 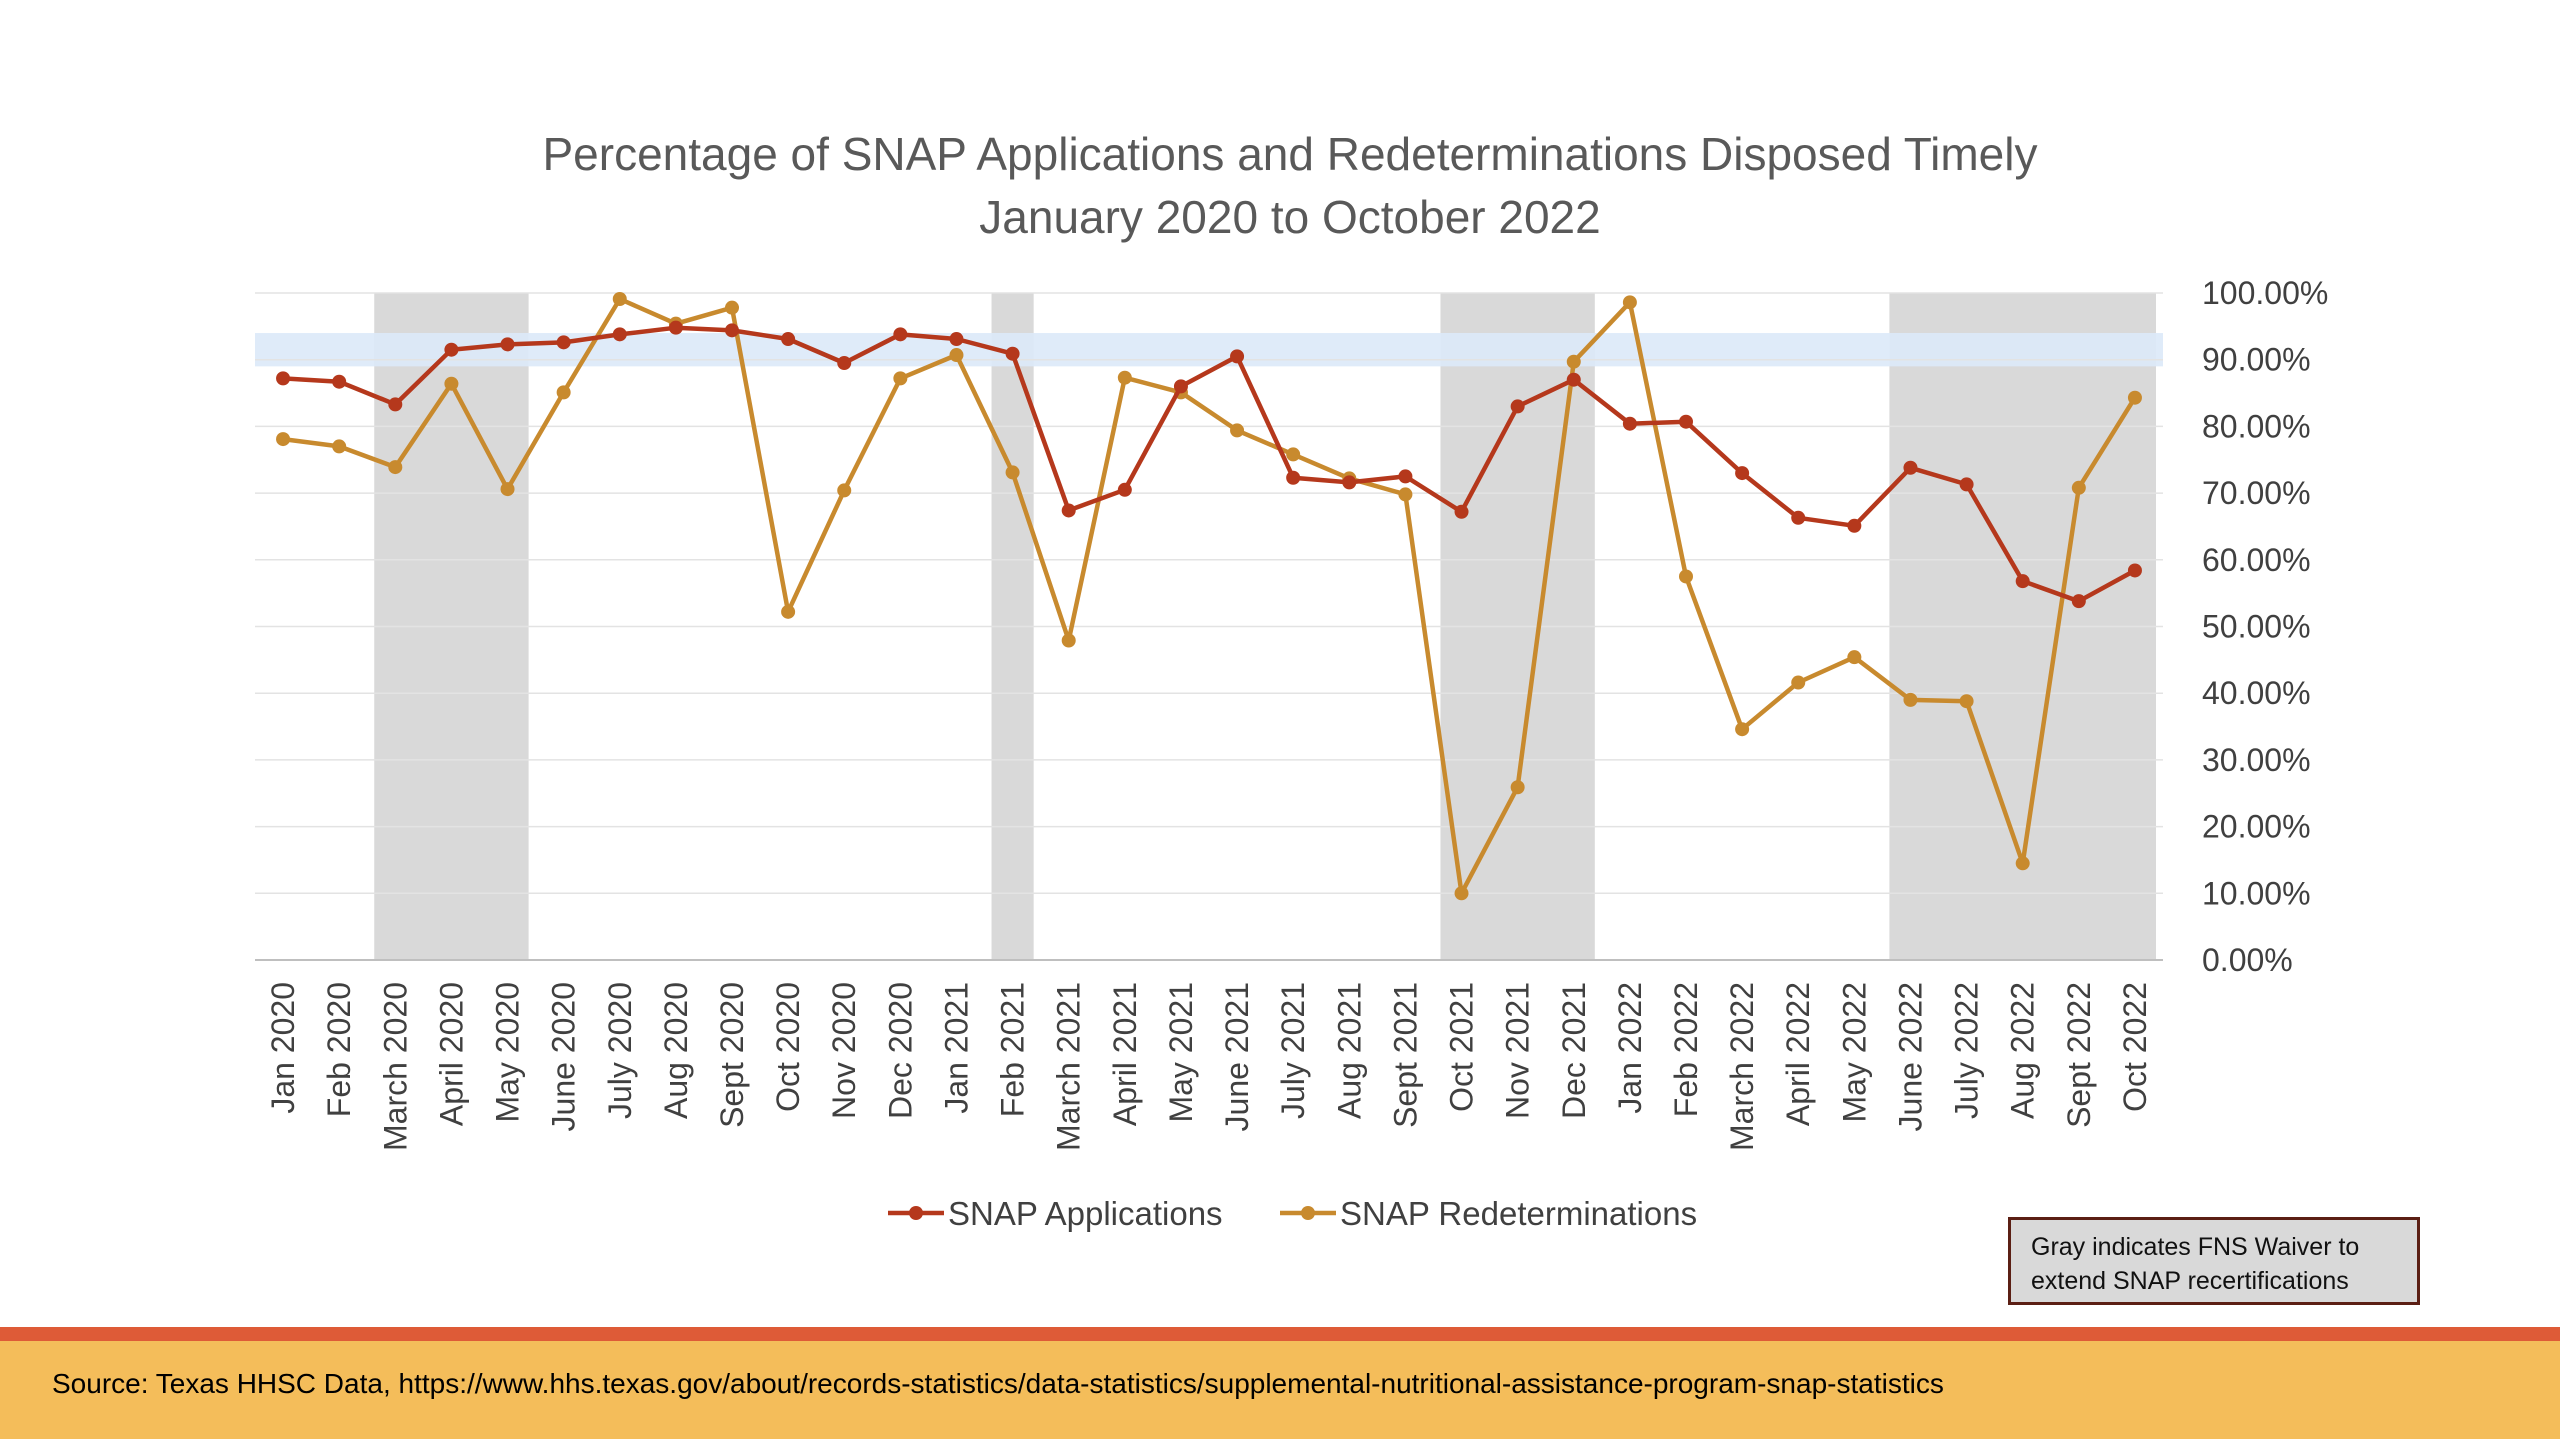 What do you see at coordinates (2079, 1055) in the screenshot?
I see `x-tick-label: Sept 2022` at bounding box center [2079, 1055].